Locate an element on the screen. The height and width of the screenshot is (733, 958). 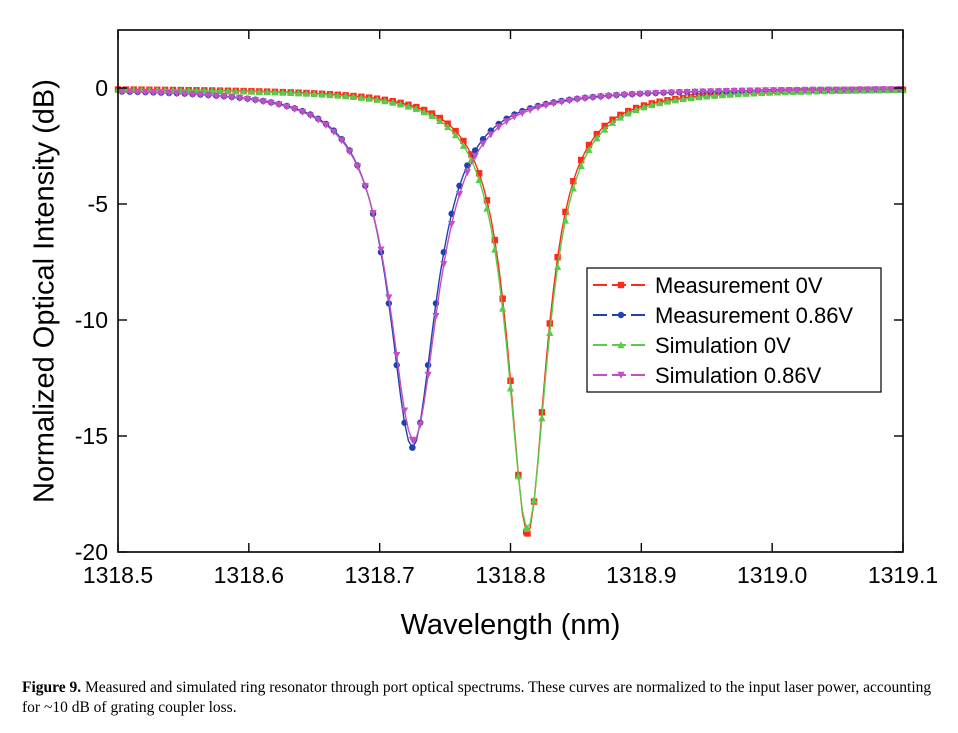
x-axis-label: Wavelength (nm) is located at coordinates (511, 625).